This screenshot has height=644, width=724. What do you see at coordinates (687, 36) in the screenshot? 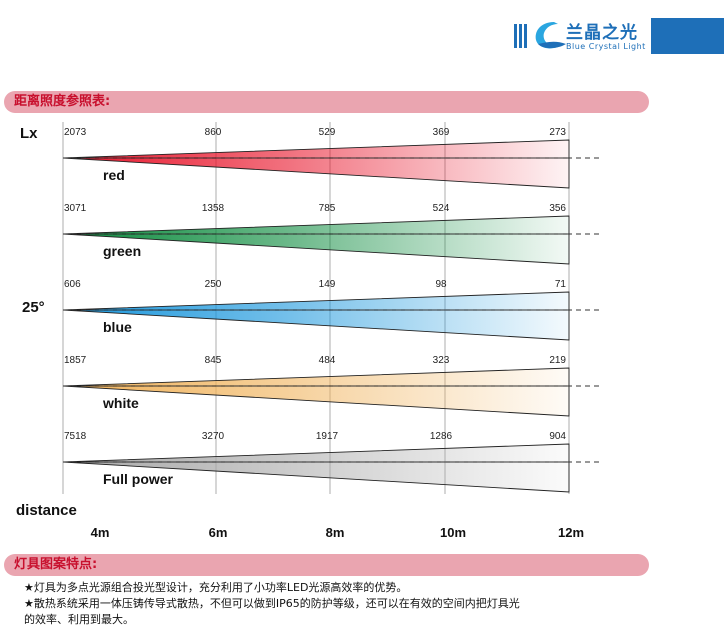
I see `brand-color-band` at bounding box center [687, 36].